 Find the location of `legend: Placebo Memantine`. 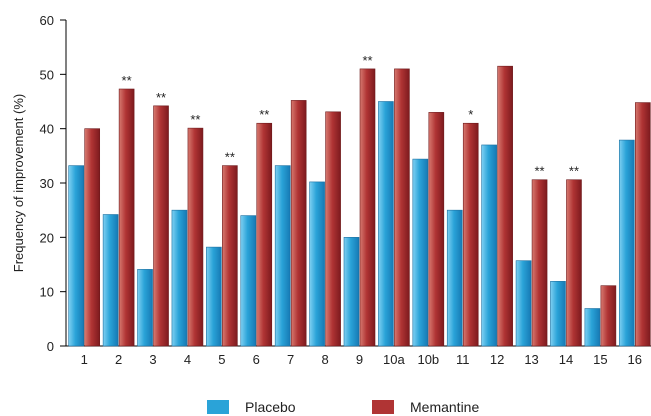

legend: Placebo Memantine is located at coordinates (343, 407).